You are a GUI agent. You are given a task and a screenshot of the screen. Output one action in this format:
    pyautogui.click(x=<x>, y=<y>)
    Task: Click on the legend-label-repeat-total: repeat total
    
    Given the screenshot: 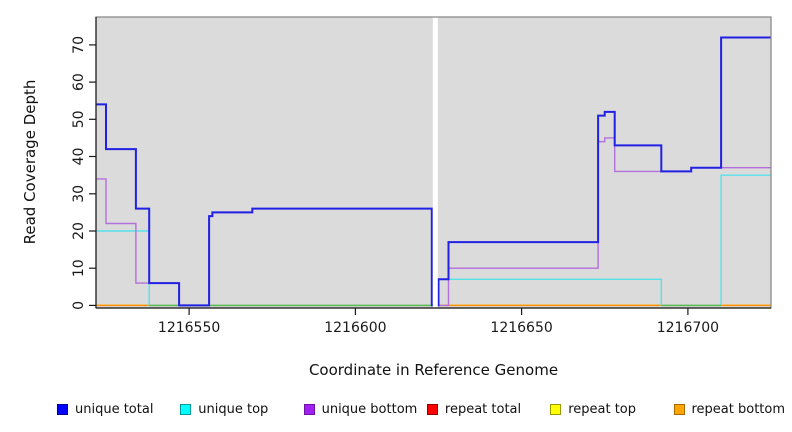 What is the action you would take?
    pyautogui.click(x=483, y=409)
    